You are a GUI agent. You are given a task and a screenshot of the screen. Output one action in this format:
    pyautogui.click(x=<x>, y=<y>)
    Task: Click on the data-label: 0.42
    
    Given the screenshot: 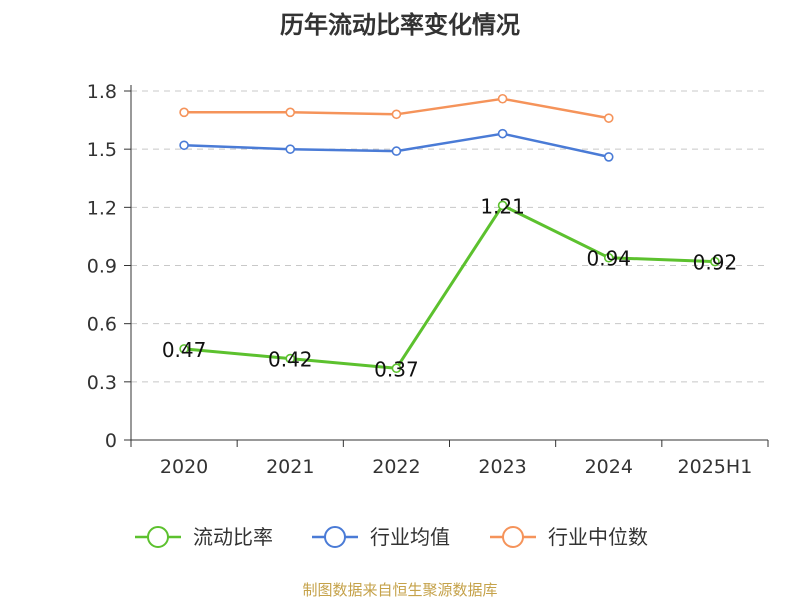 What is the action you would take?
    pyautogui.click(x=290, y=360)
    